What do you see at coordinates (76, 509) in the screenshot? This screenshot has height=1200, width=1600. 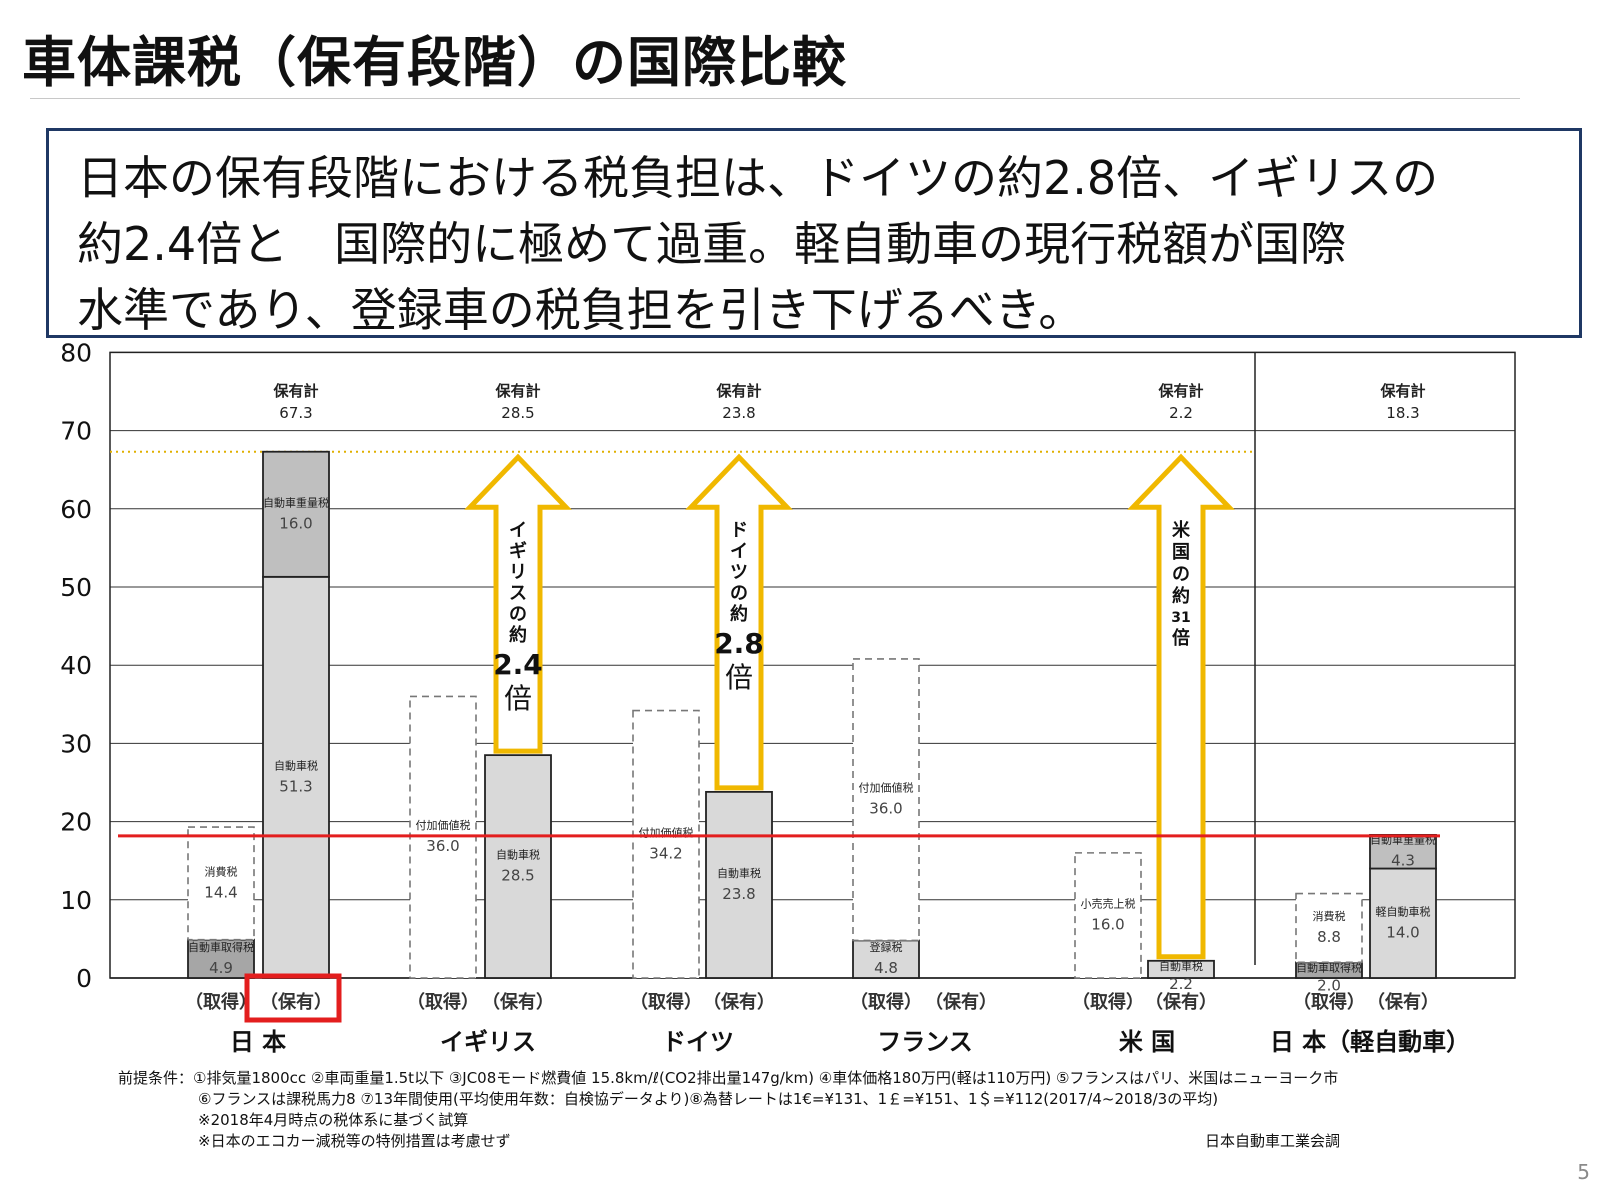 I see `y-tick-label: 60` at bounding box center [76, 509].